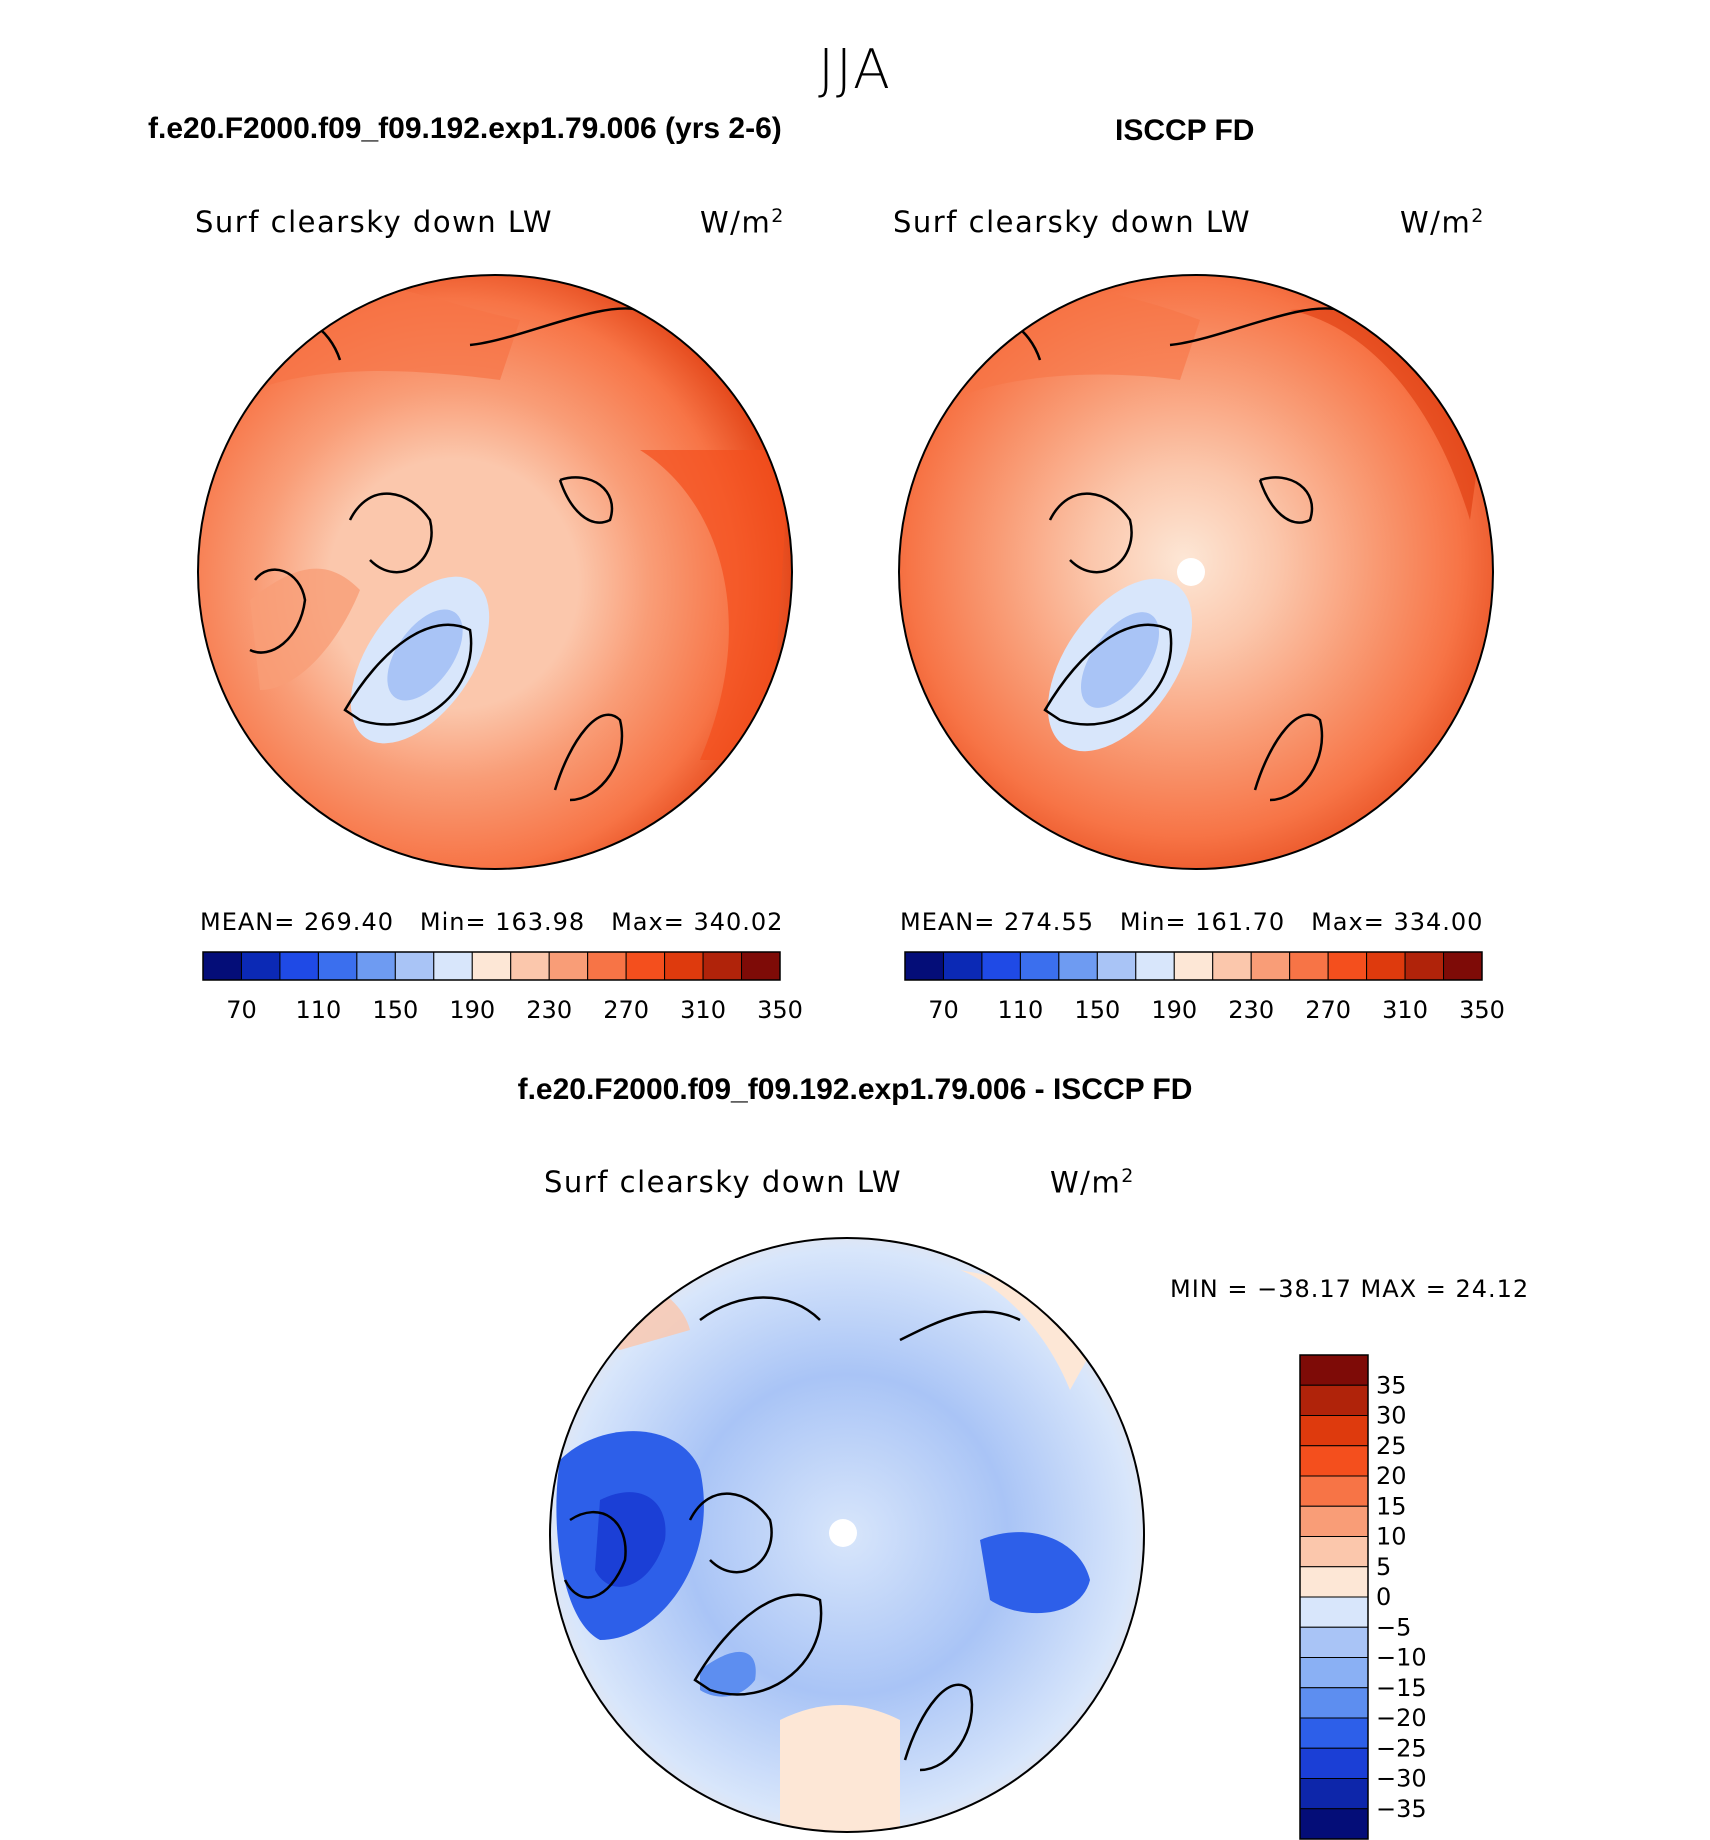 The height and width of the screenshot is (1840, 1710). Describe the element at coordinates (1391, 1537) in the screenshot. I see `diff-colorbar-tick-label: 10` at that location.